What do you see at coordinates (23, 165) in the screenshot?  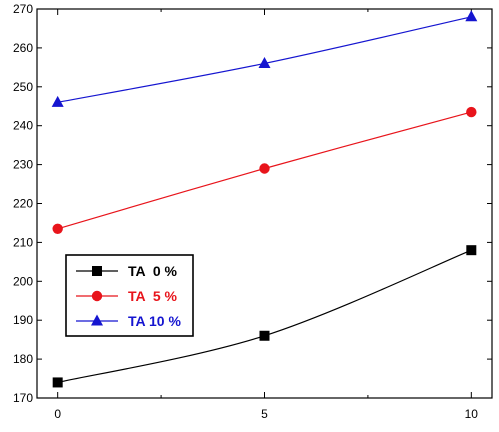 I see `y-tick-label: 230` at bounding box center [23, 165].